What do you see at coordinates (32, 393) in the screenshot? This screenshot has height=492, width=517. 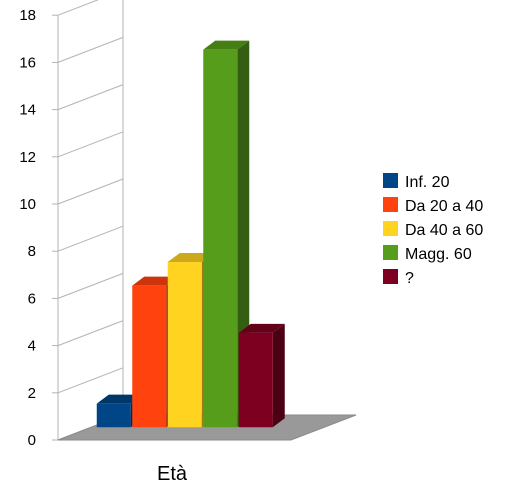 I see `y-tick-label-1: 2` at bounding box center [32, 393].